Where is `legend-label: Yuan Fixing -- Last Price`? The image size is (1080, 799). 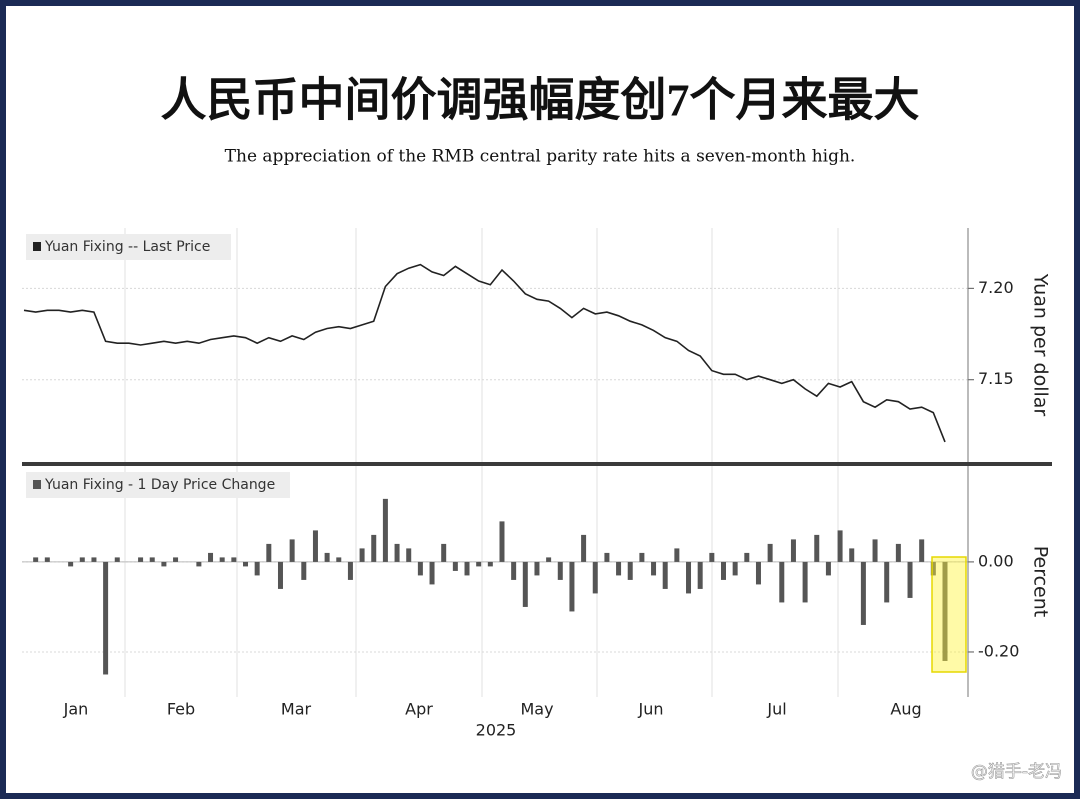
legend-label: Yuan Fixing -- Last Price is located at coordinates (127, 247).